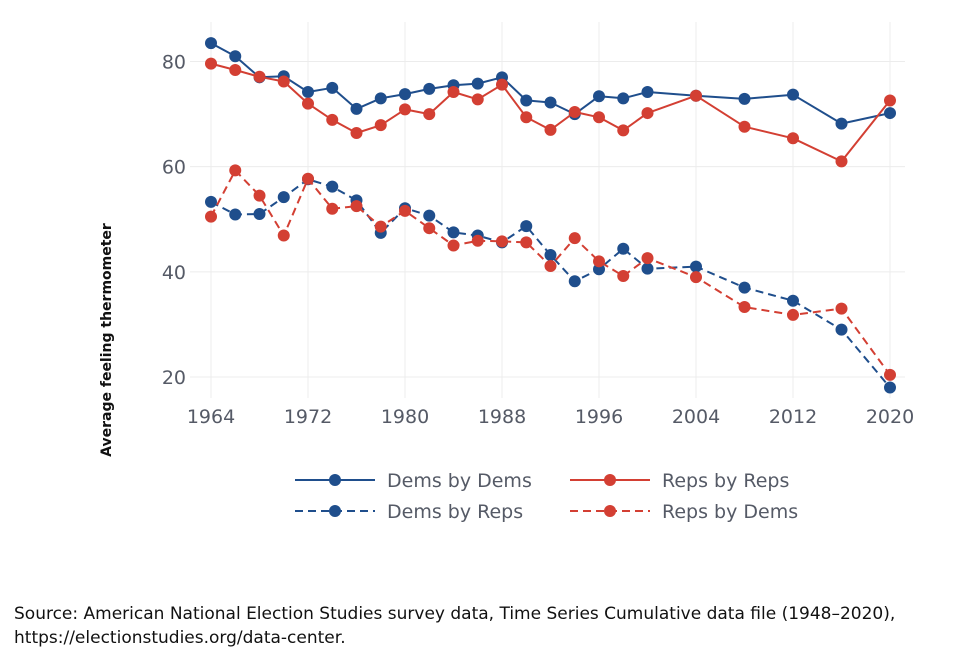 The width and height of the screenshot is (980, 653). What do you see at coordinates (211, 417) in the screenshot?
I see `x-tick-label: 1964` at bounding box center [211, 417].